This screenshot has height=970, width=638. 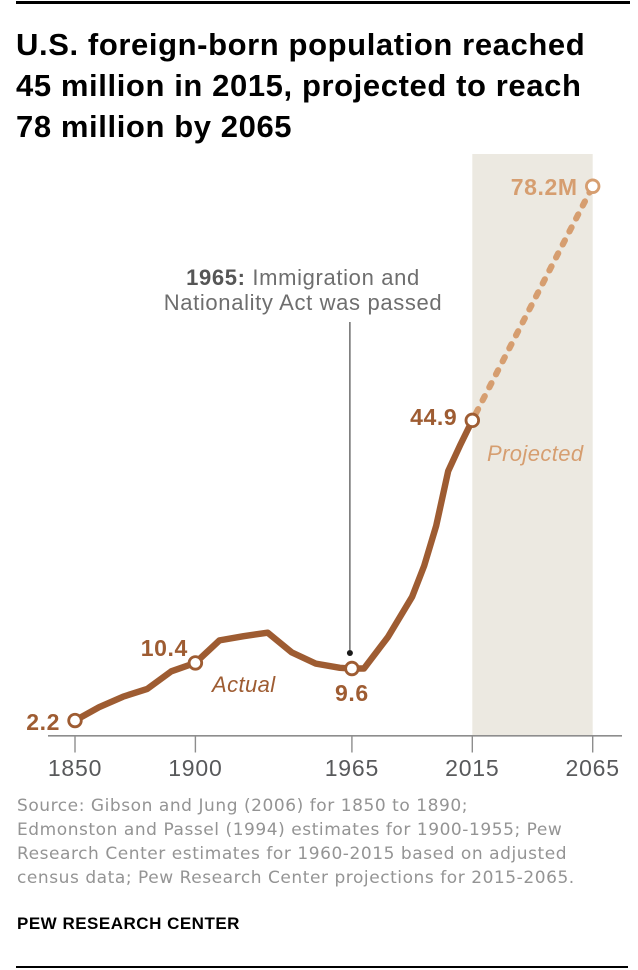 What do you see at coordinates (535, 453) in the screenshot?
I see `series-label-projected: Projected` at bounding box center [535, 453].